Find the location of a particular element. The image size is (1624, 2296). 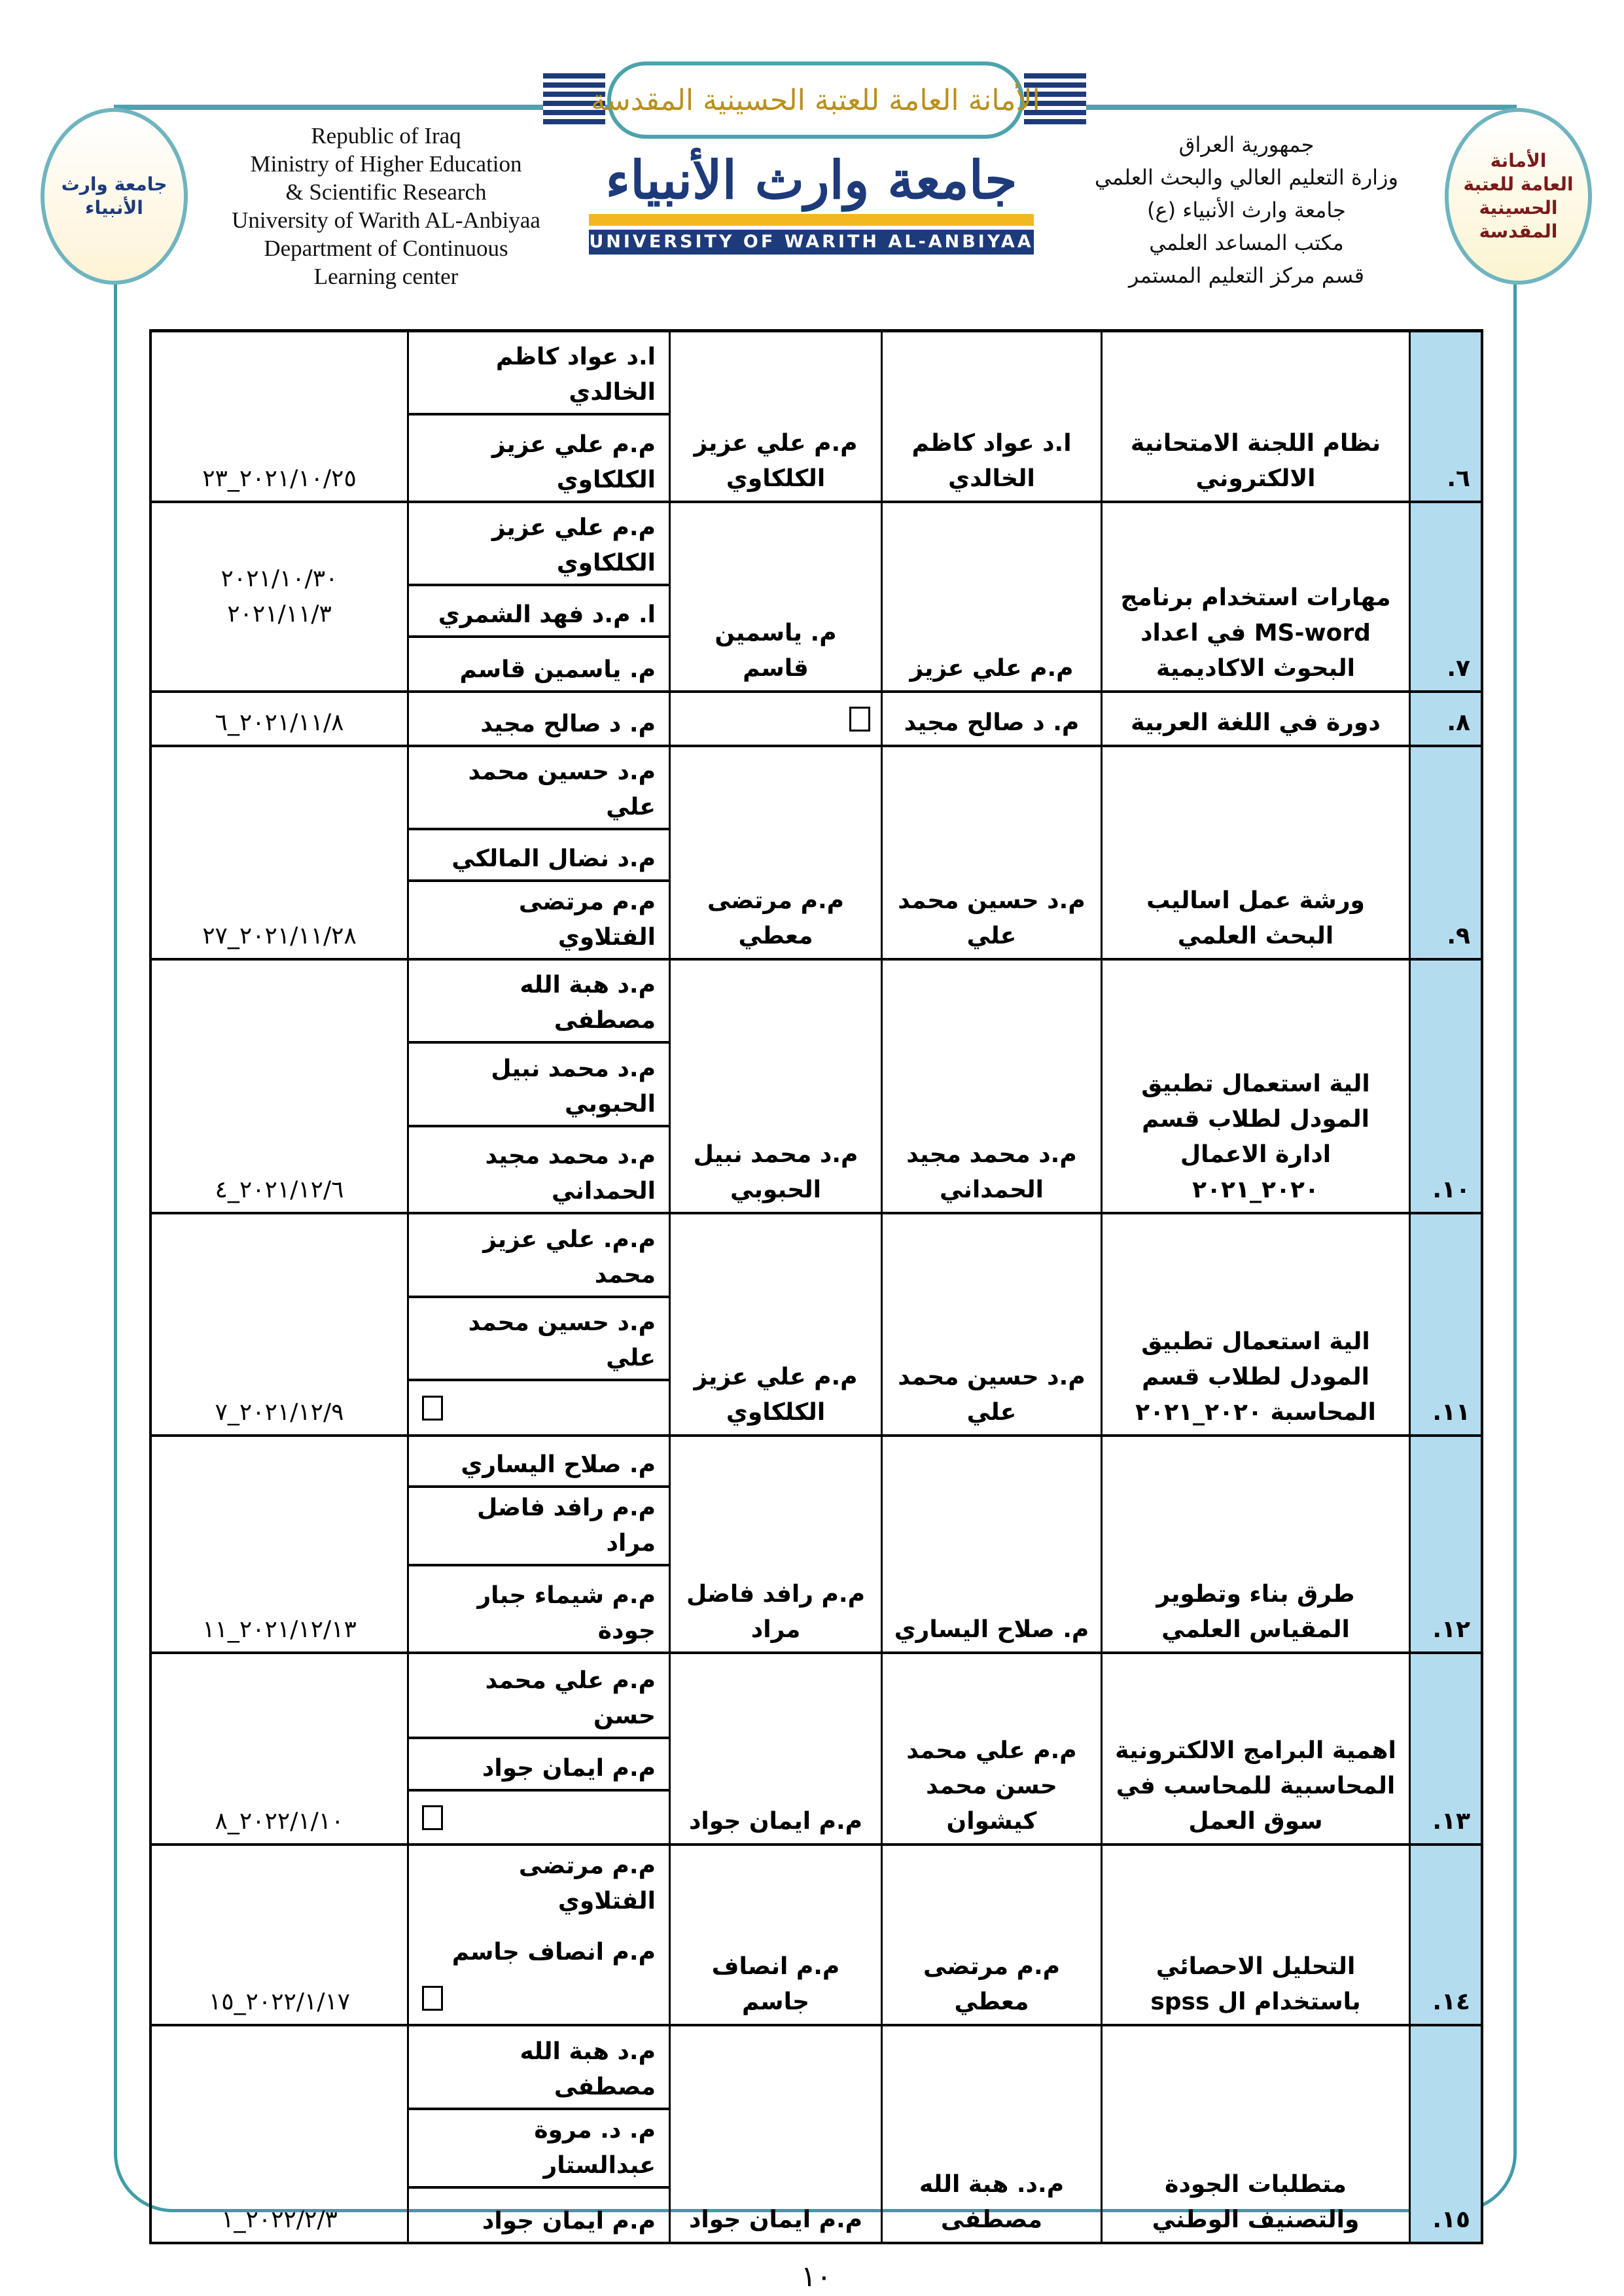

cell-text: ٨. is located at coordinates (1458, 723).